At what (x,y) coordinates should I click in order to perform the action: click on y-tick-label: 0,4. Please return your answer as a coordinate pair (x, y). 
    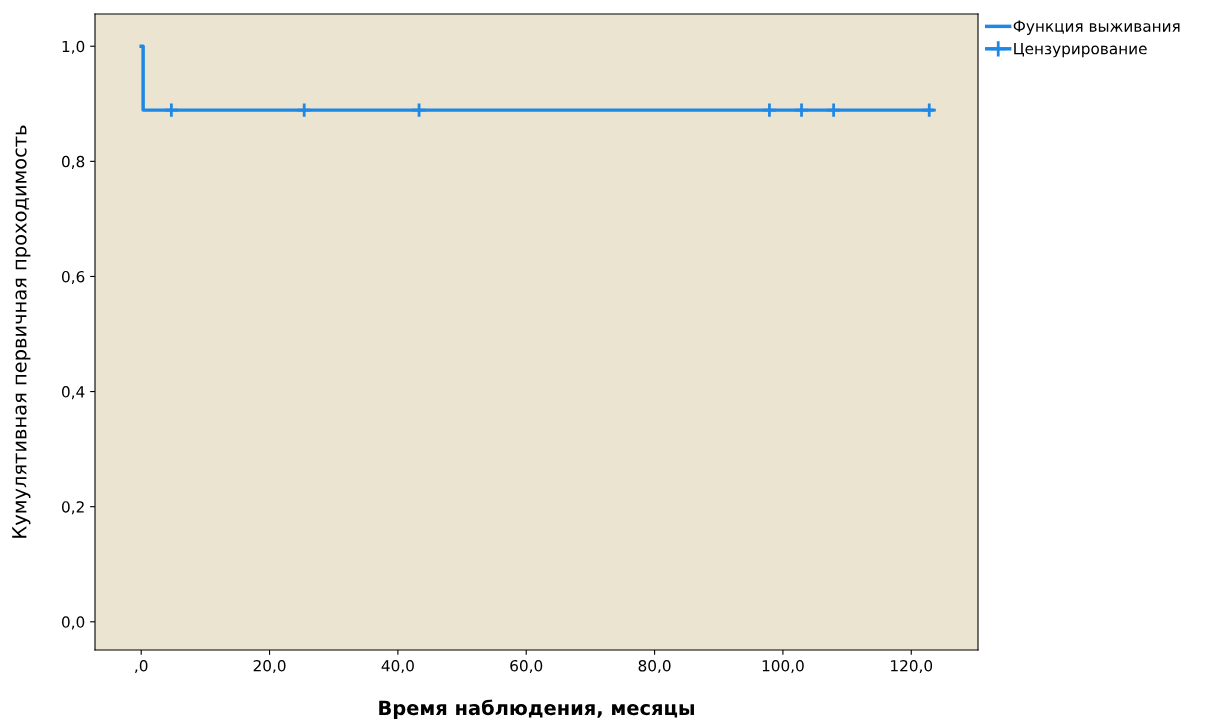
    Looking at the image, I should click on (73, 393).